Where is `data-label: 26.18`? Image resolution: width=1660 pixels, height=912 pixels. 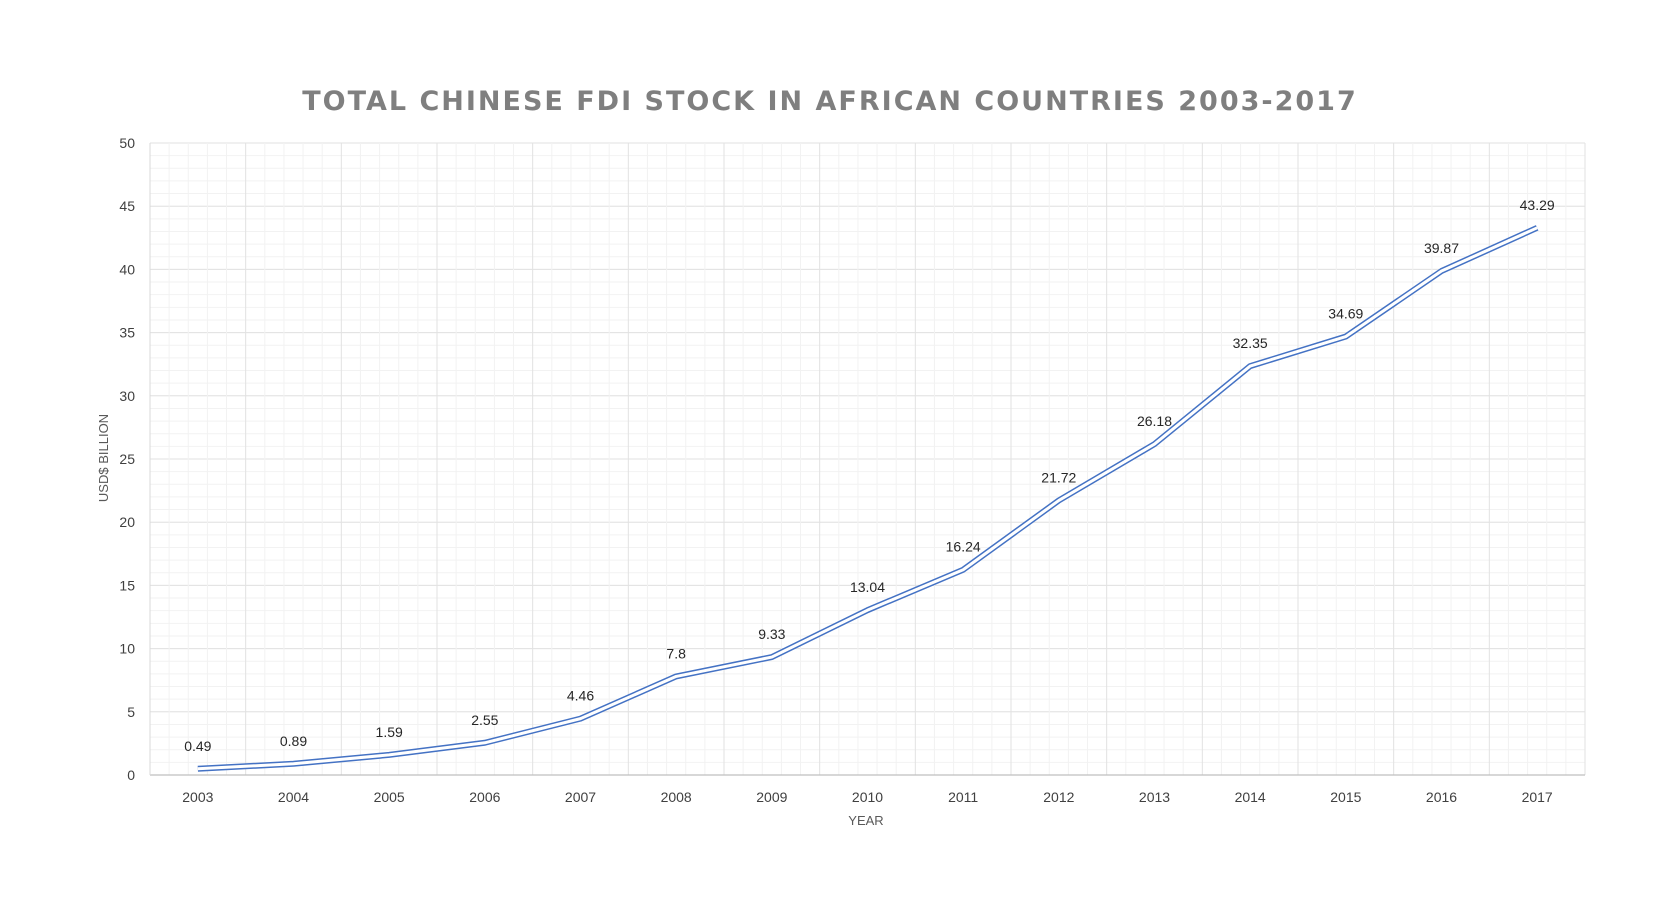
data-label: 26.18 is located at coordinates (1154, 421).